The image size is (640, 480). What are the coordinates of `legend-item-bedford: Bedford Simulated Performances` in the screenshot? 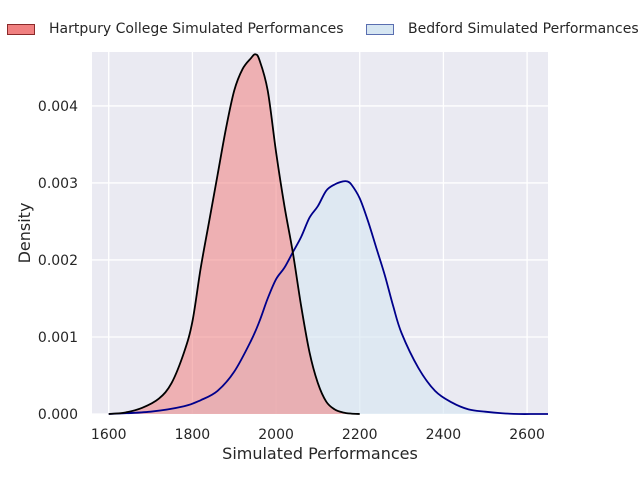 It's located at (502, 29).